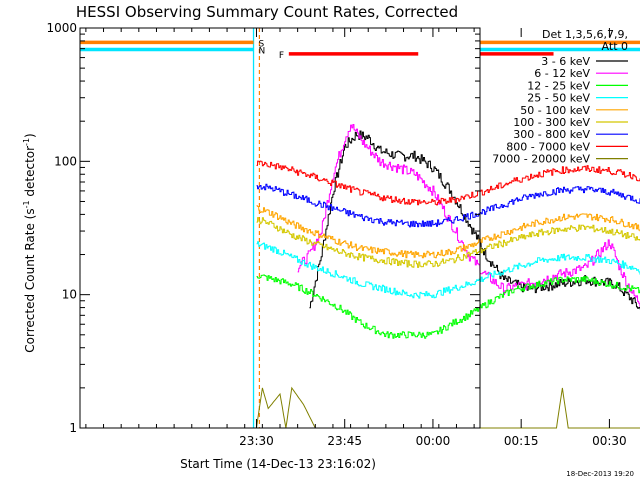  What do you see at coordinates (615, 46) in the screenshot?
I see `legend-header-line2: Att 0` at bounding box center [615, 46].